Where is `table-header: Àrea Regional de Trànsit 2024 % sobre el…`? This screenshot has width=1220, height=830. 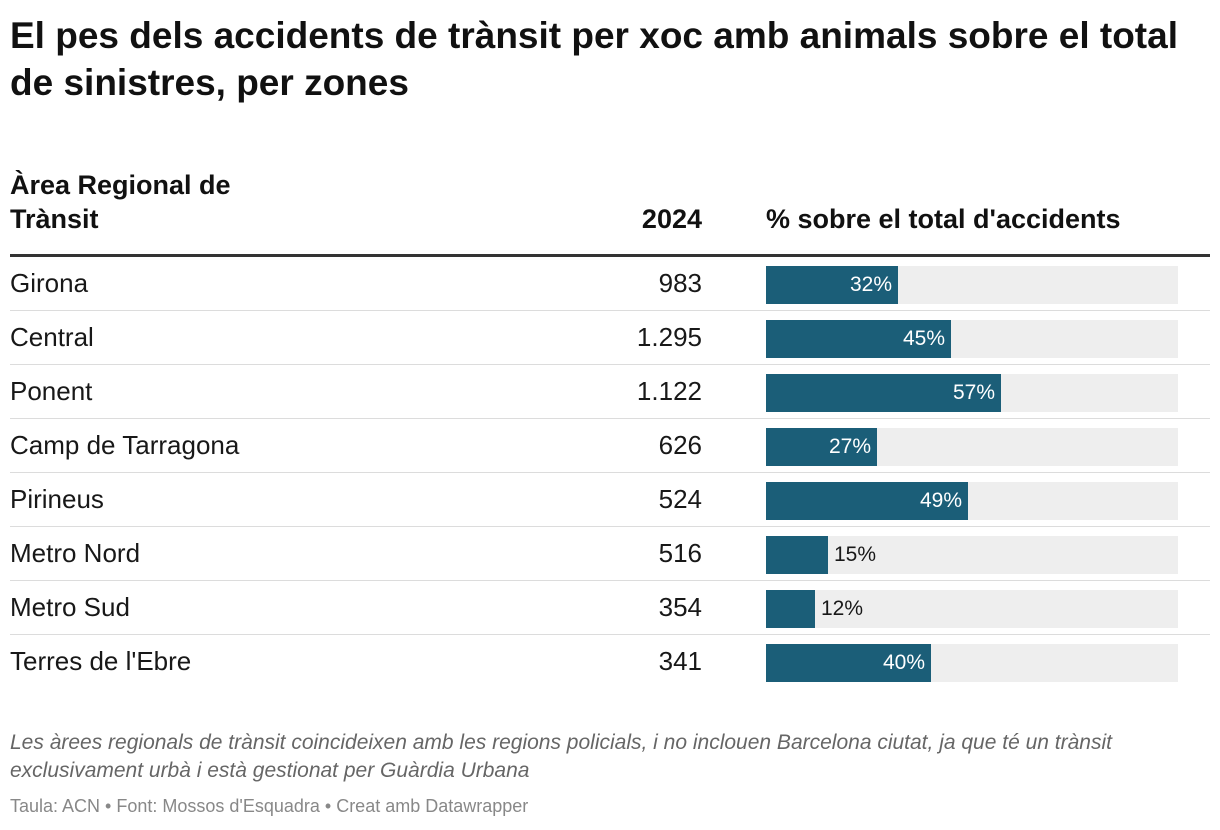
table-header: Àrea Regional de Trànsit 2024 % sobre el… is located at coordinates (610, 212).